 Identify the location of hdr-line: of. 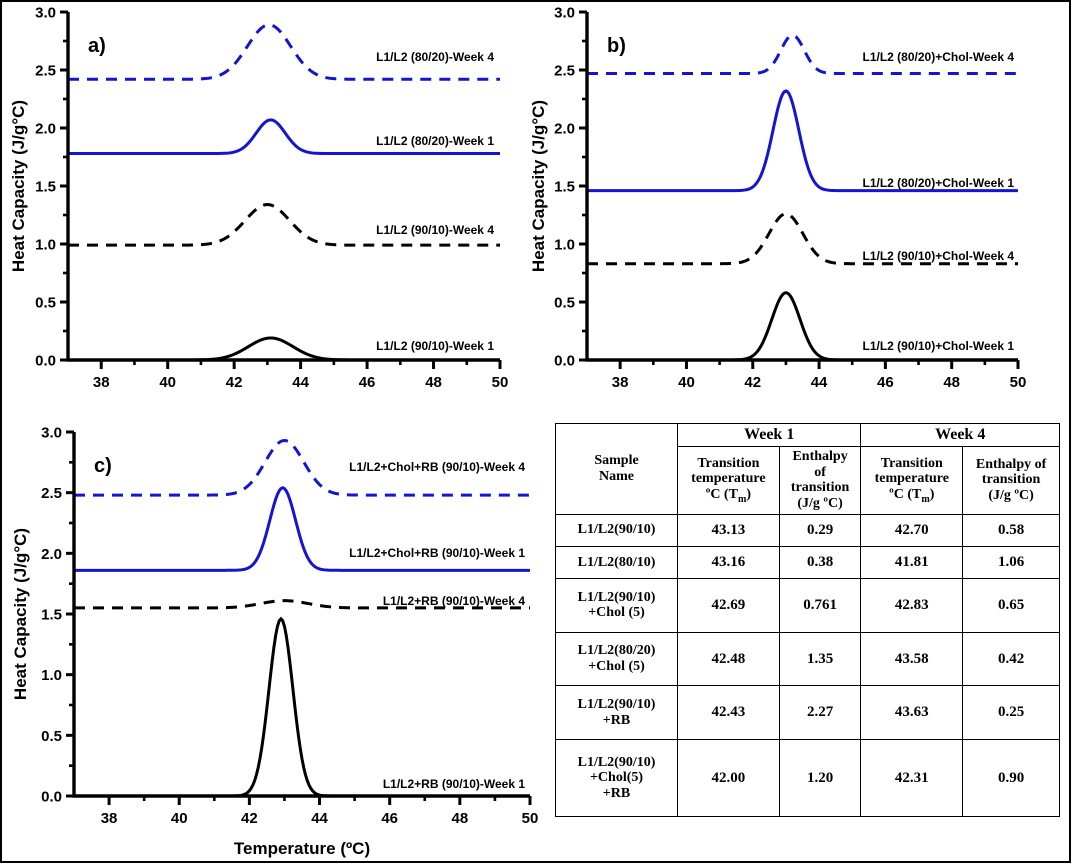
(820, 472).